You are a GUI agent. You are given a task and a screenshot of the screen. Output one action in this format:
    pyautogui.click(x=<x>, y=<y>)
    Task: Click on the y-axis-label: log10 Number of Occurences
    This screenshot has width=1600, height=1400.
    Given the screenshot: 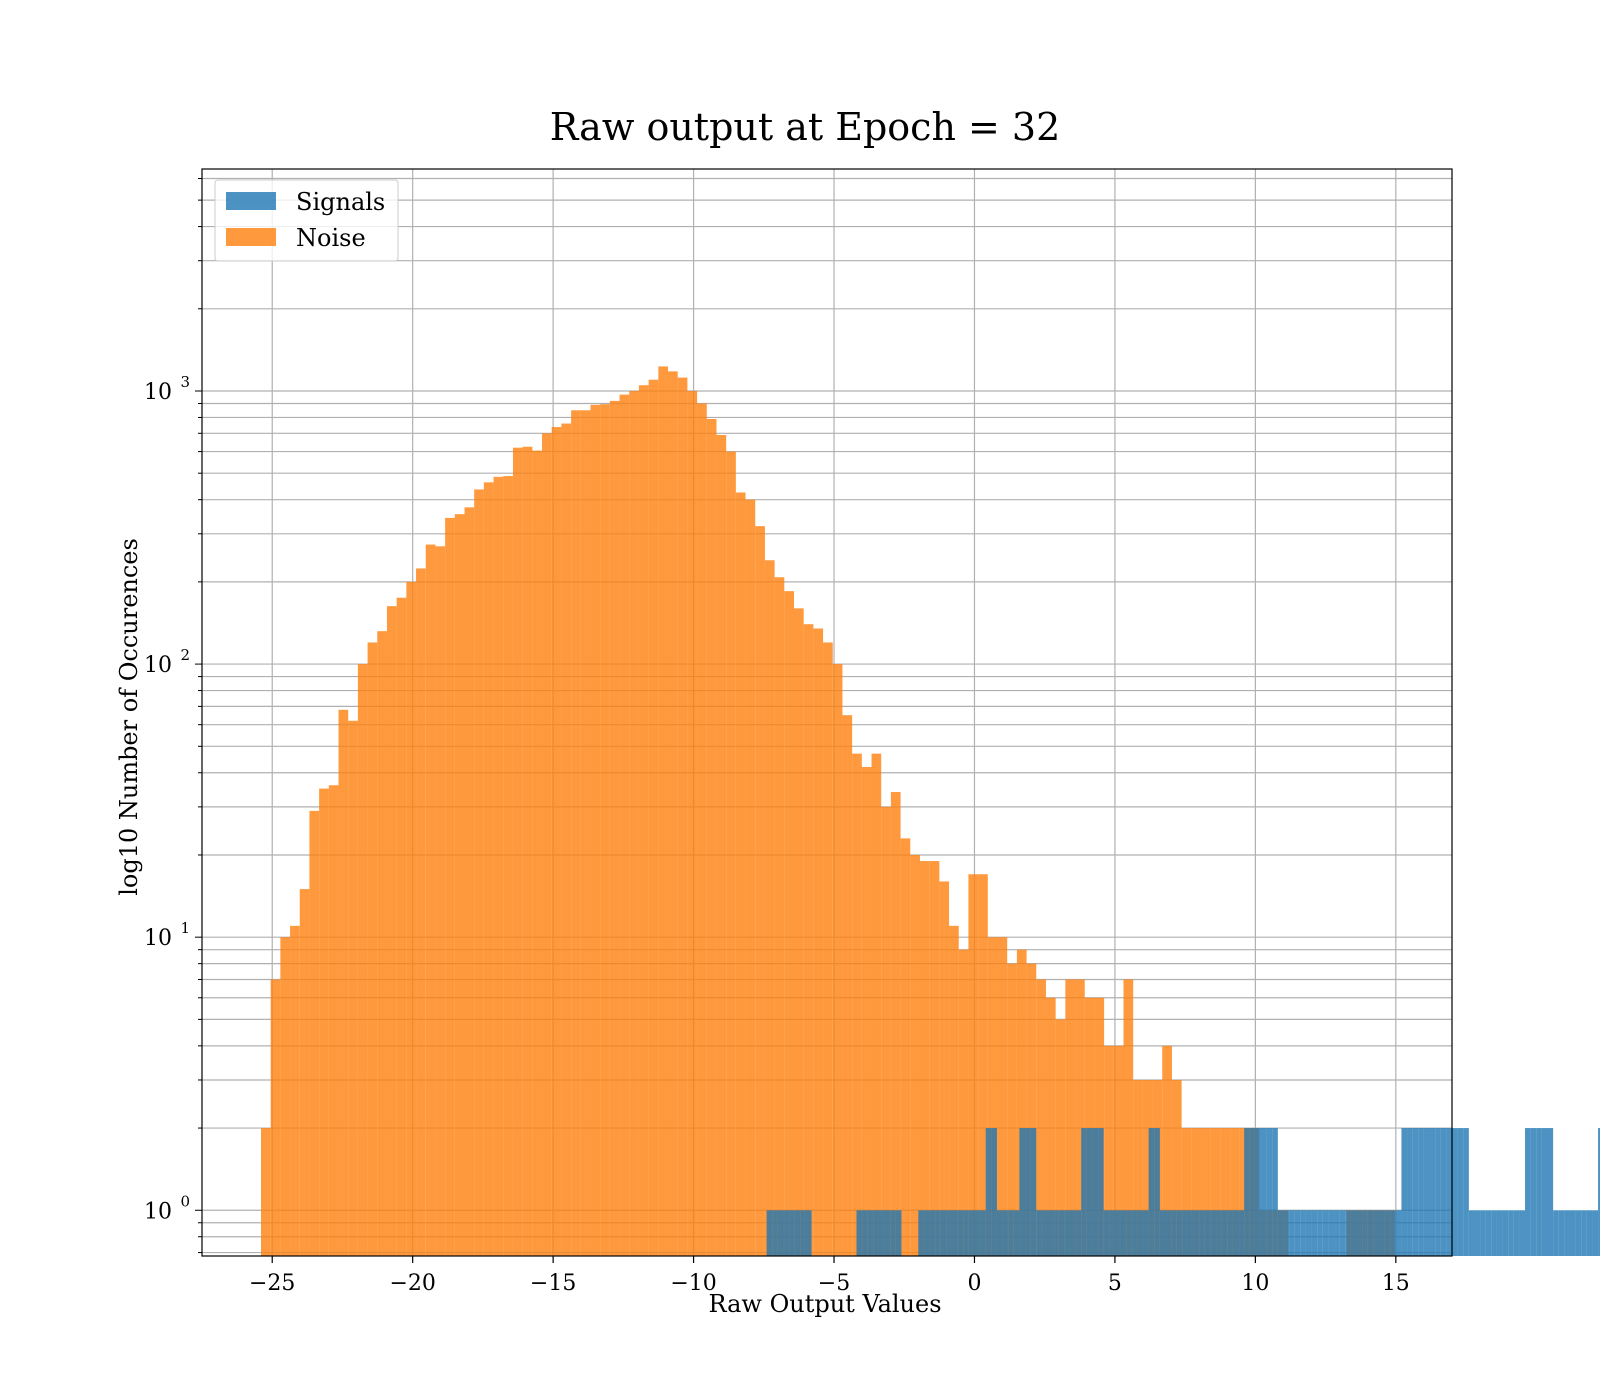 What is the action you would take?
    pyautogui.click(x=129, y=717)
    